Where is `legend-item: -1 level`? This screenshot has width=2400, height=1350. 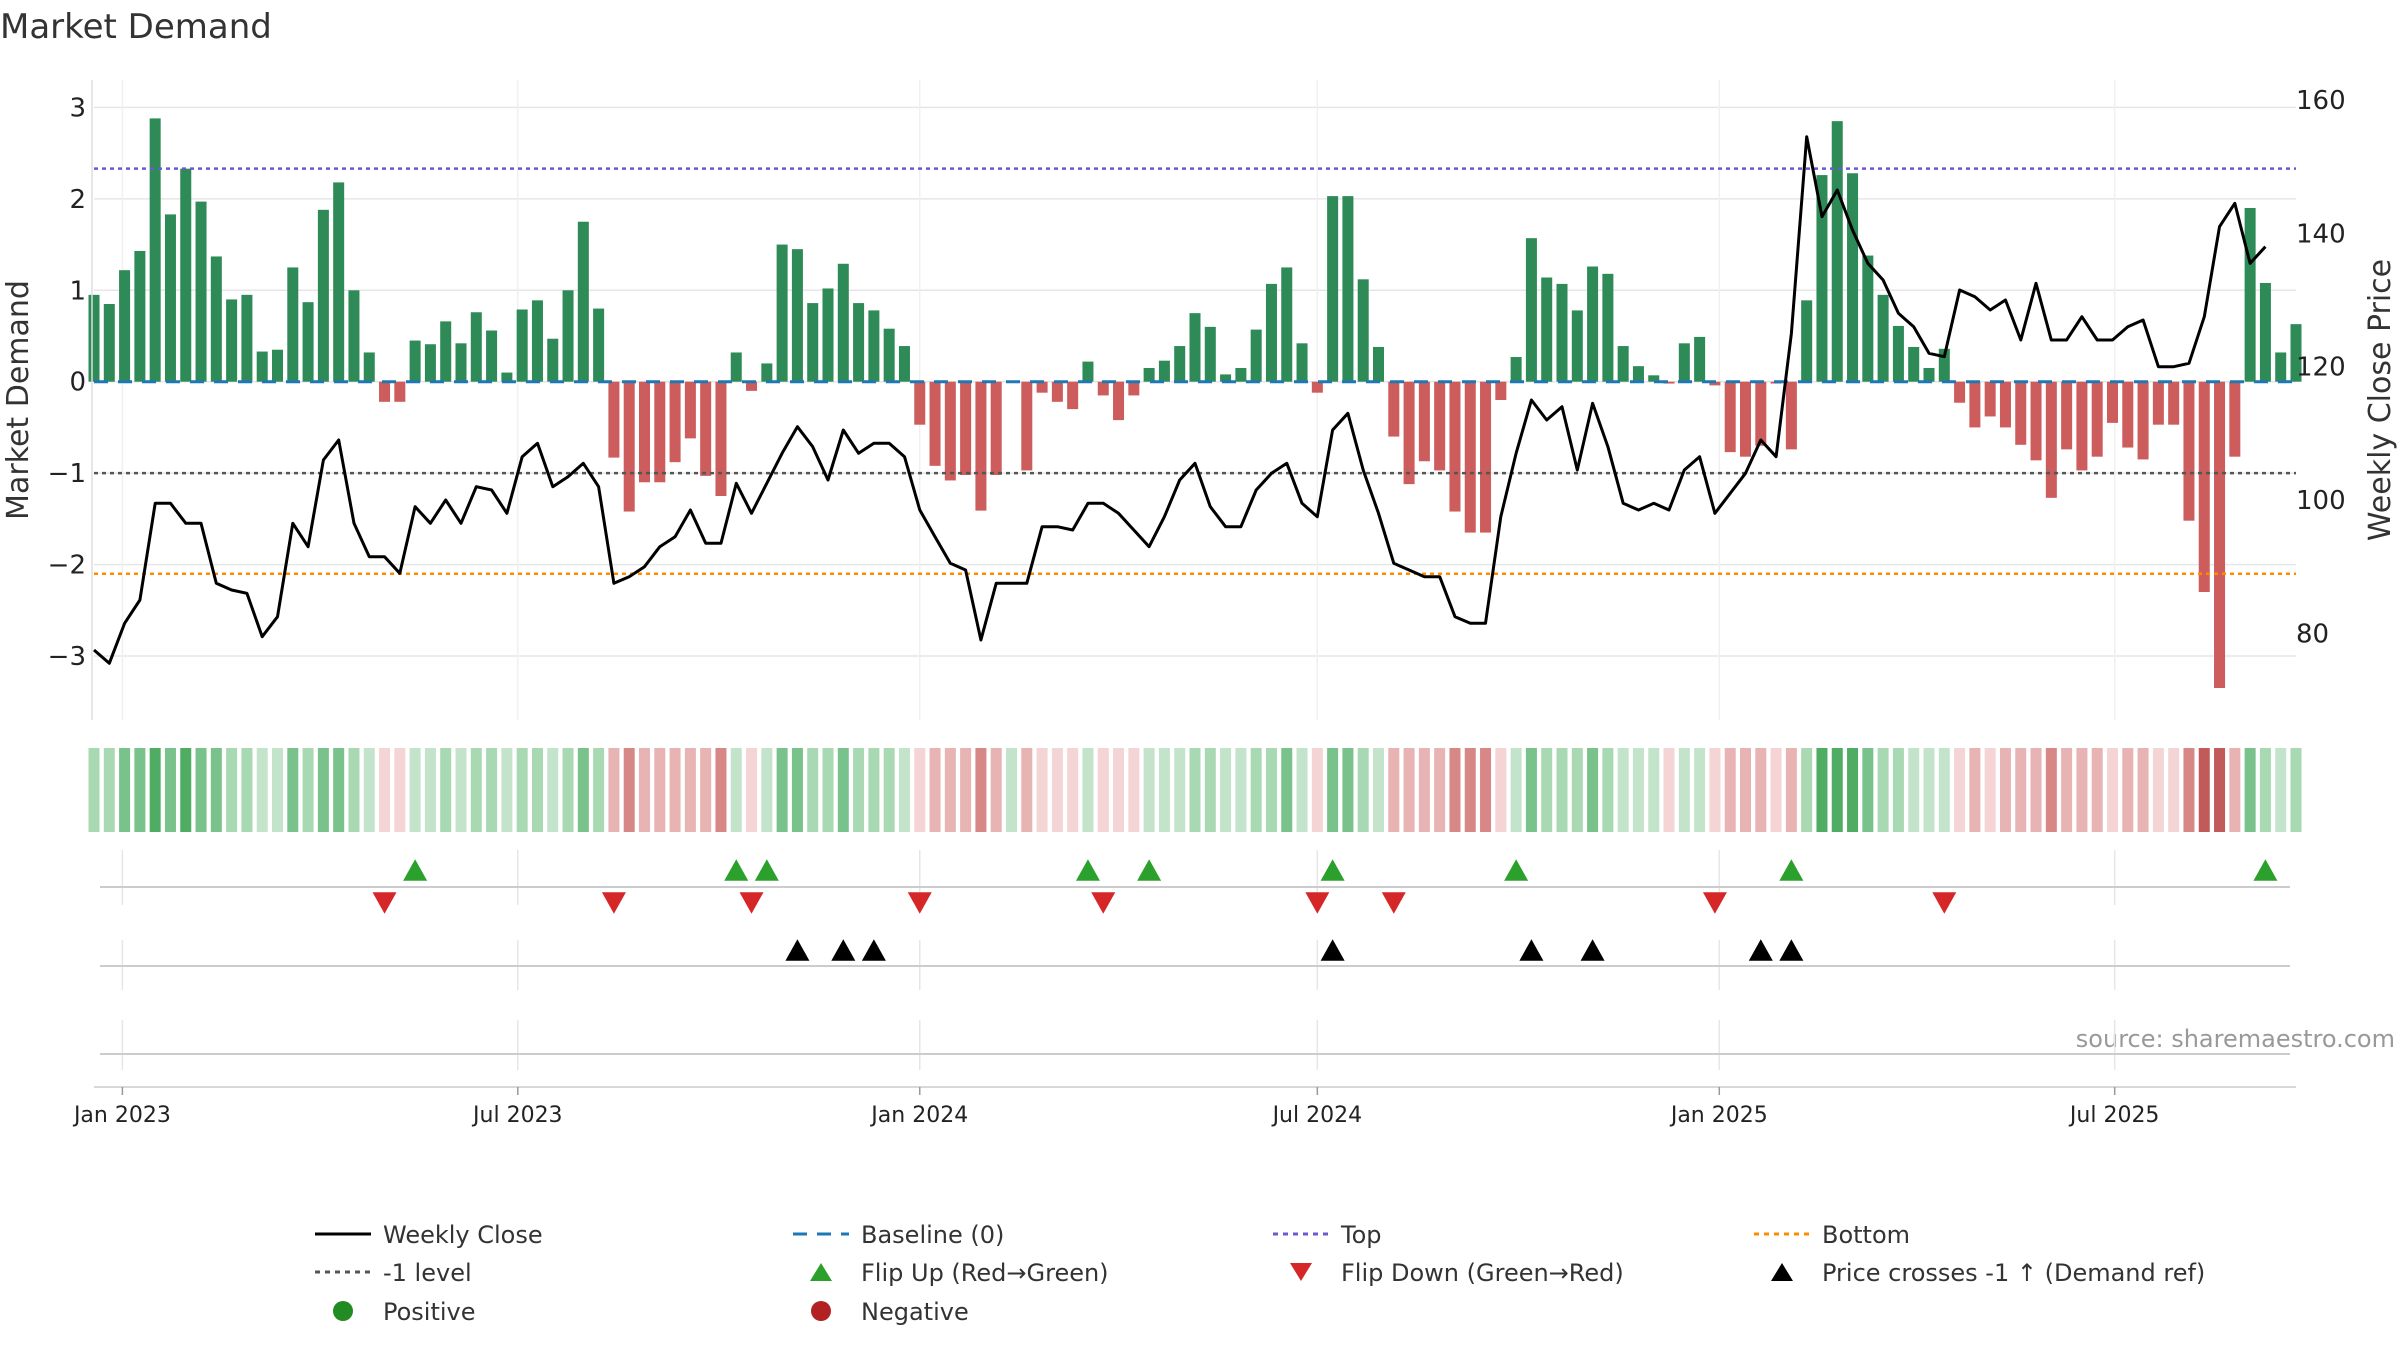 legend-item: -1 level is located at coordinates (393, 1273).